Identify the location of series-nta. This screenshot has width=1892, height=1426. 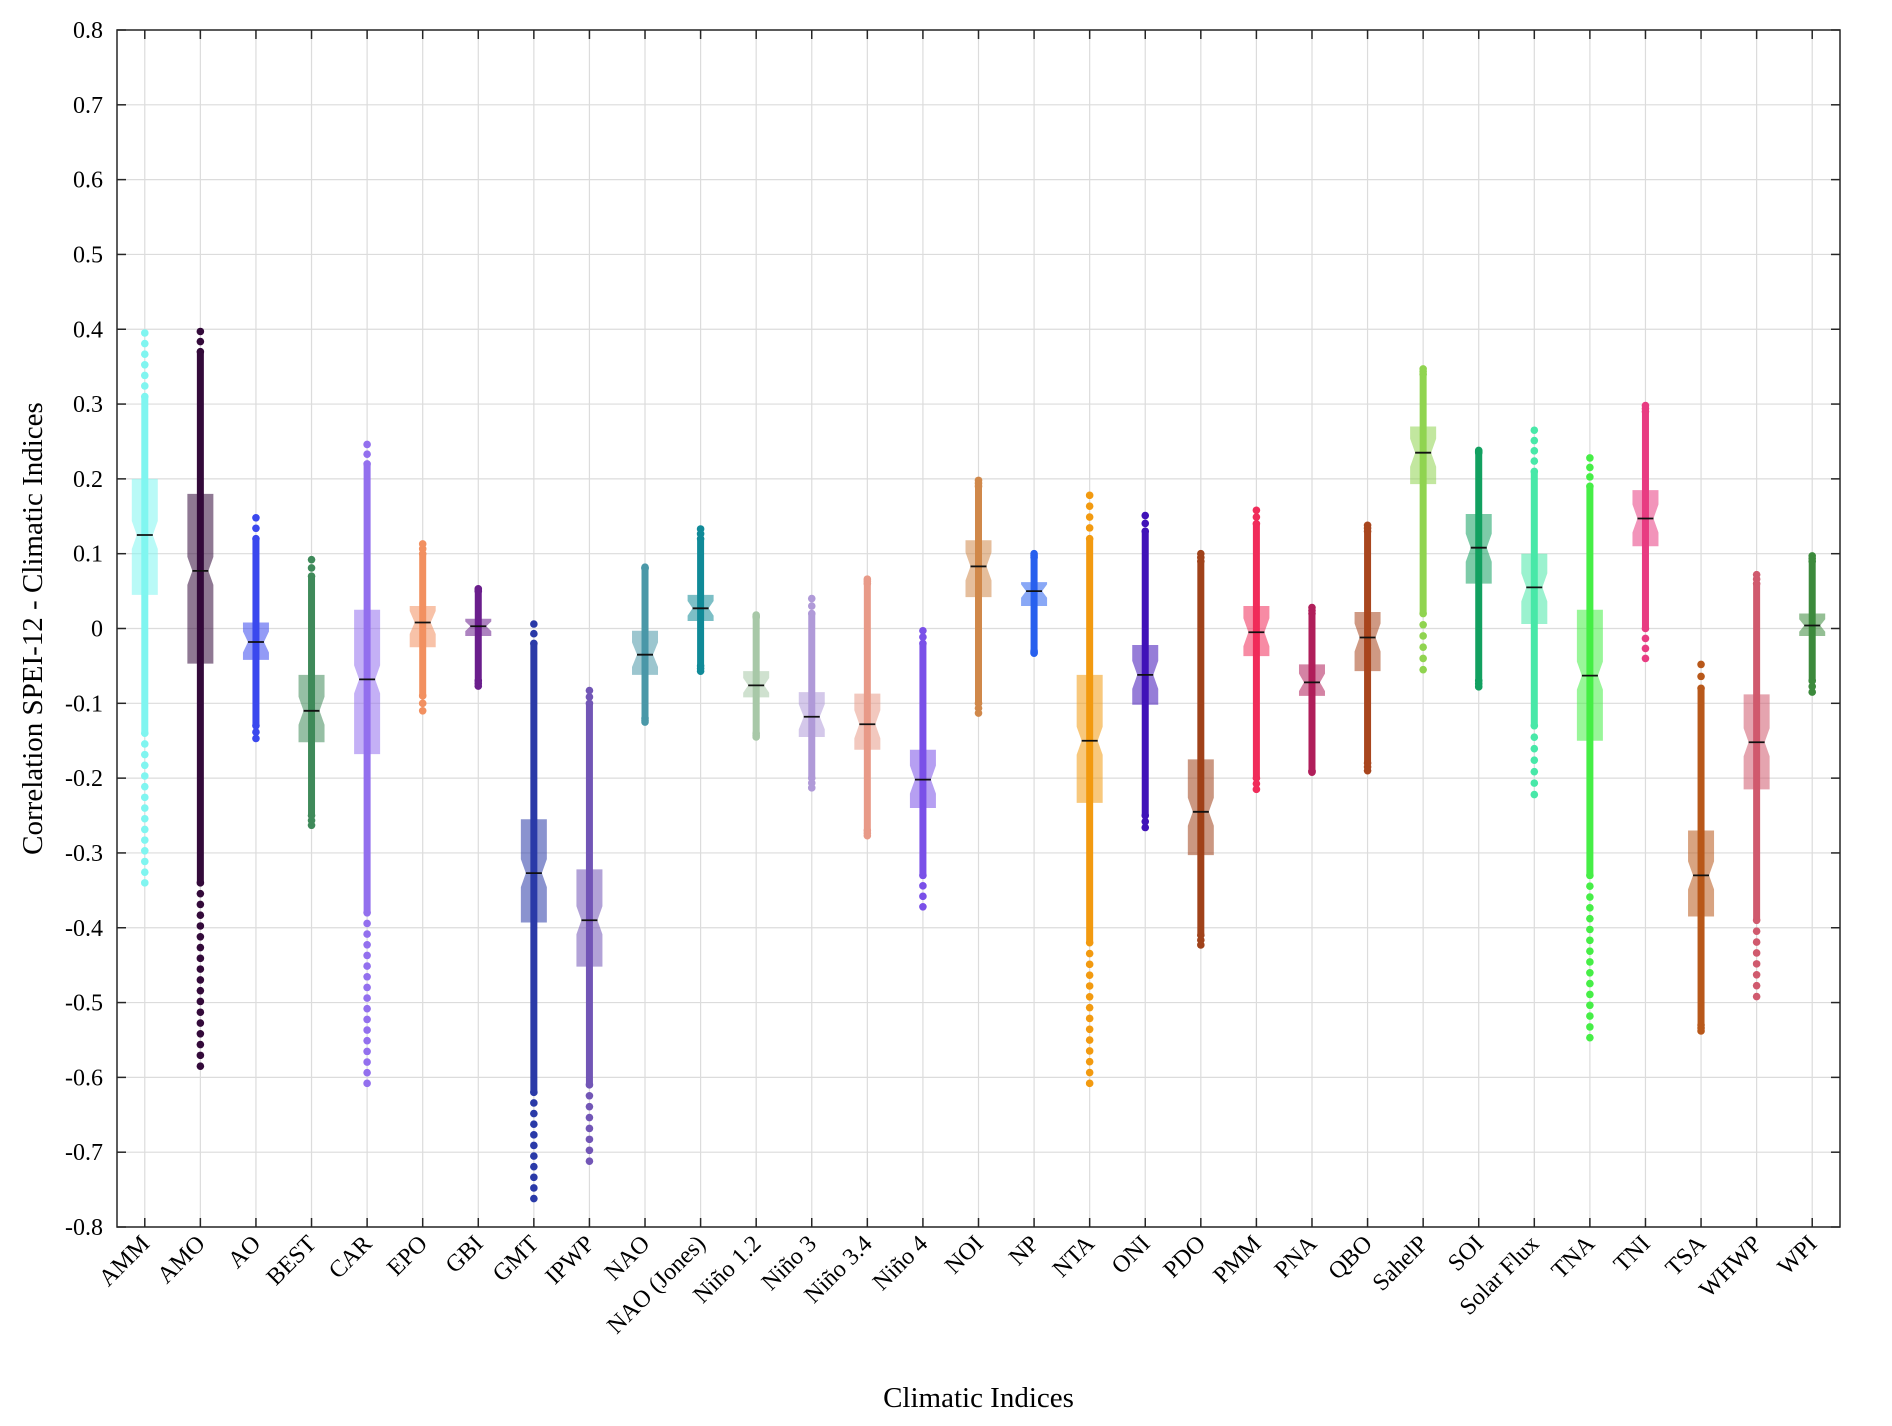
(1089, 789).